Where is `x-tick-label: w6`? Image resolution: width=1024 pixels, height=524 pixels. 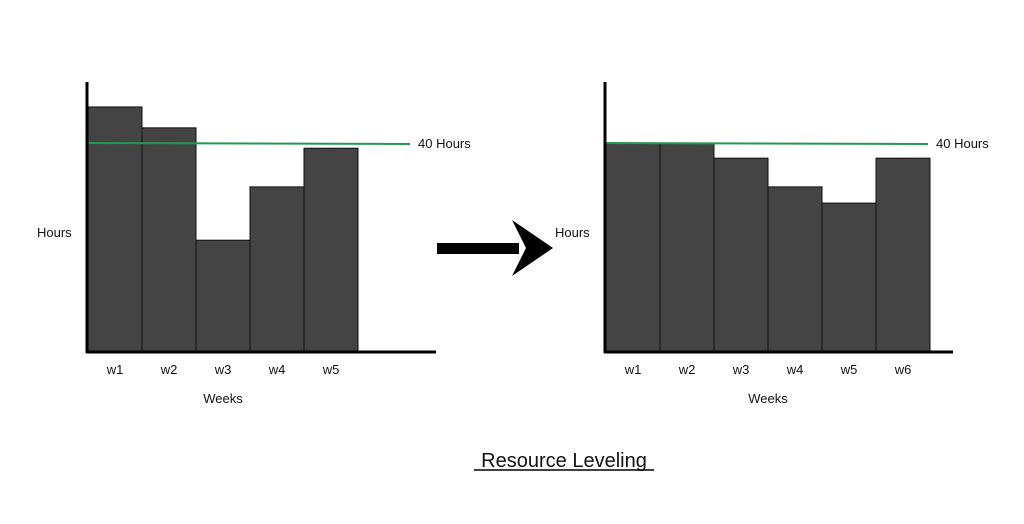
x-tick-label: w6 is located at coordinates (903, 369).